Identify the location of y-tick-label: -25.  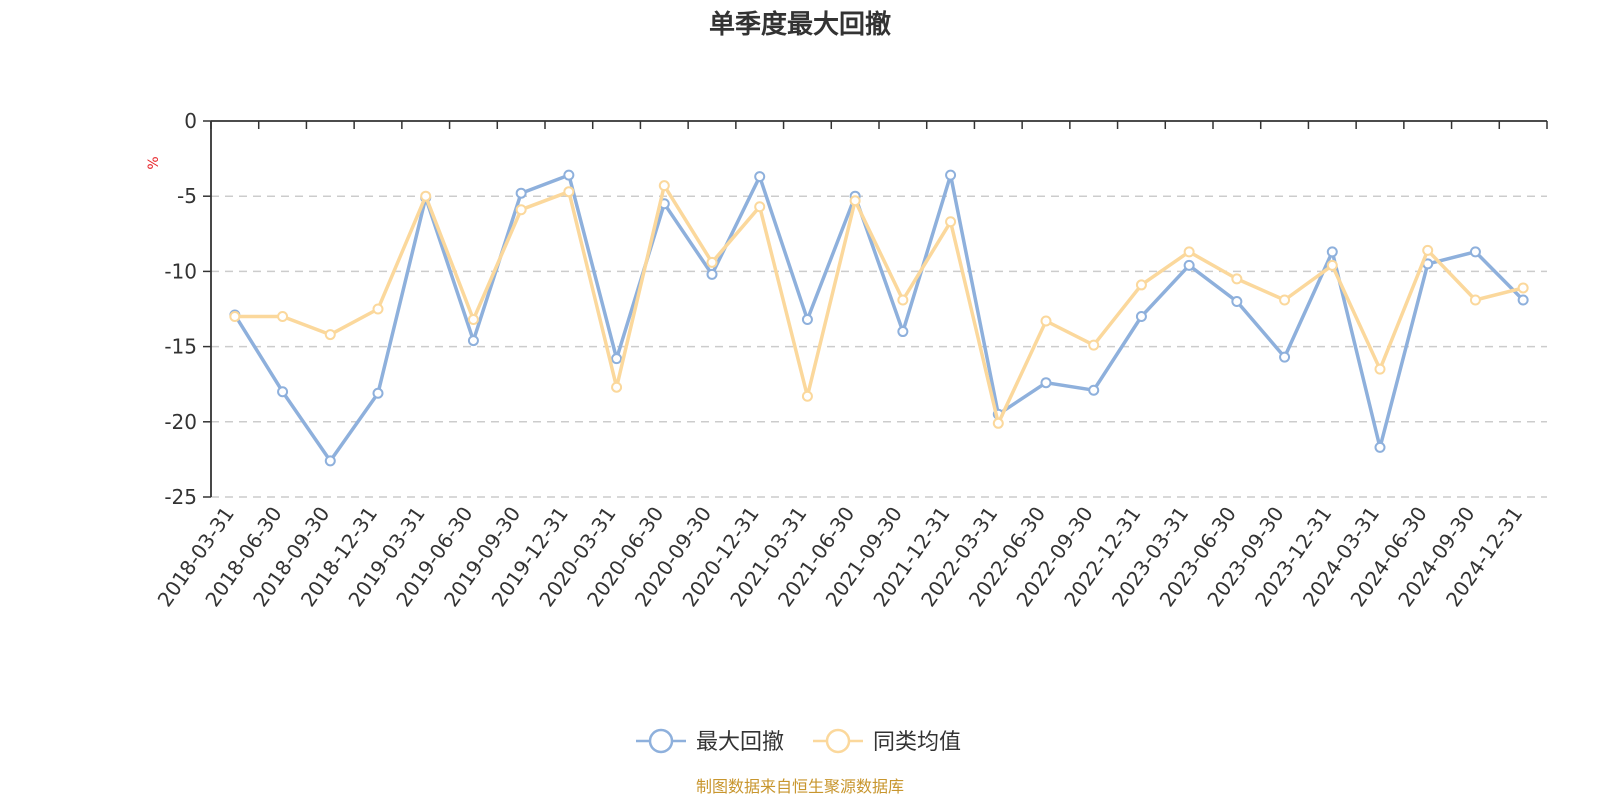
(180, 497).